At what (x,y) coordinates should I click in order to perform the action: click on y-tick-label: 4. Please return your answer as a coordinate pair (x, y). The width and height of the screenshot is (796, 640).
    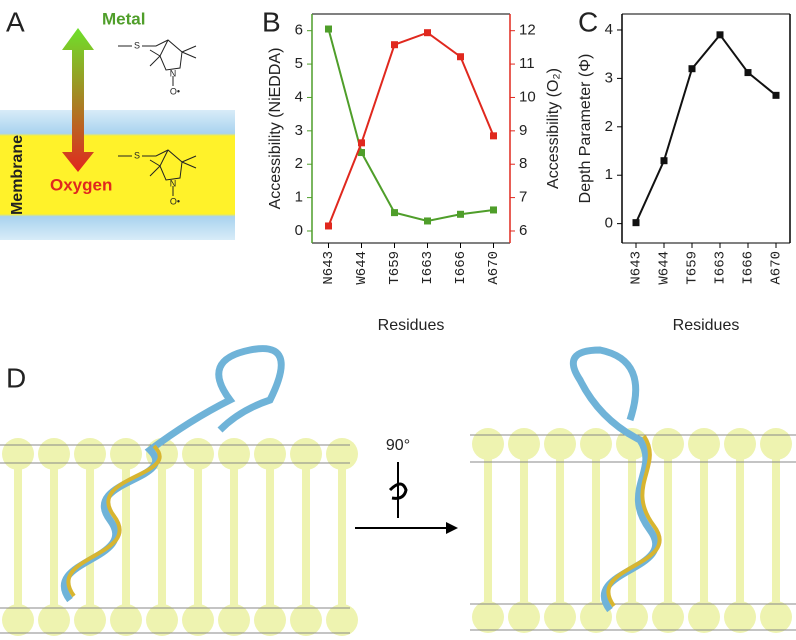
    Looking at the image, I should click on (609, 29).